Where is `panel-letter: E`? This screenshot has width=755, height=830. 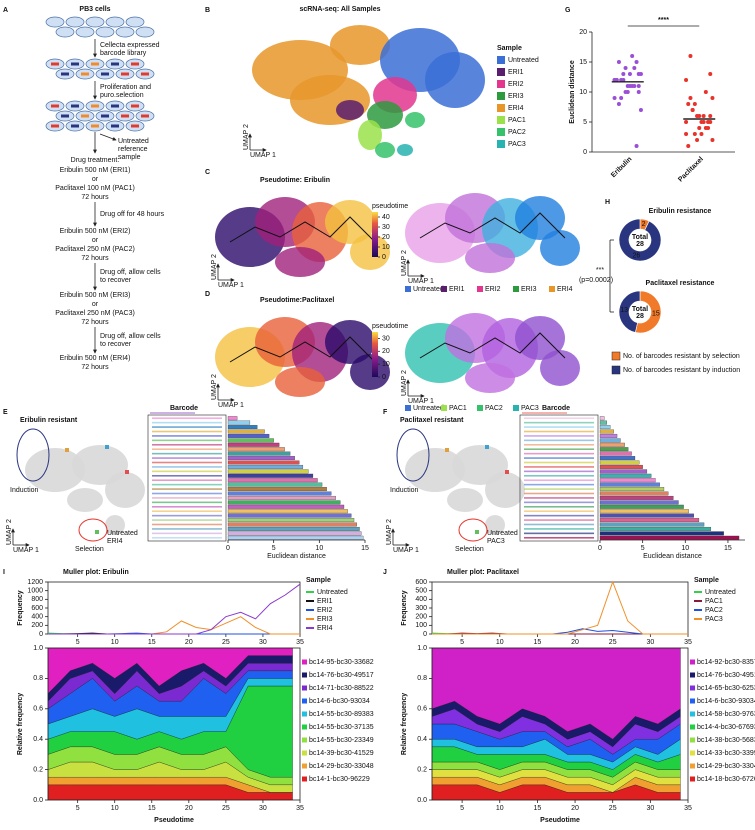
panel-letter: E is located at coordinates (5, 412).